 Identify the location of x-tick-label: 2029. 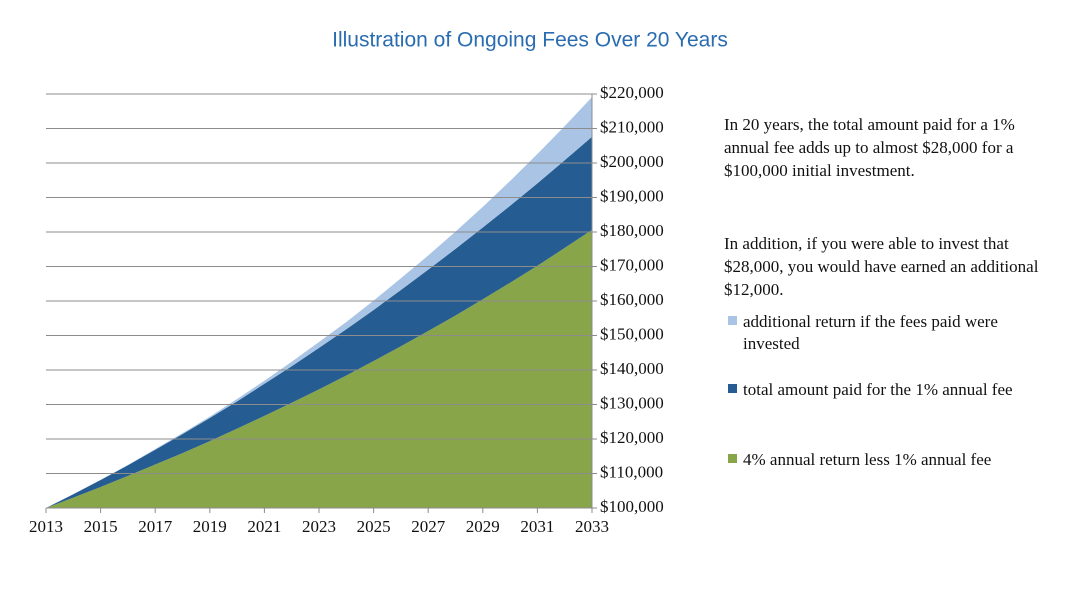
(483, 526).